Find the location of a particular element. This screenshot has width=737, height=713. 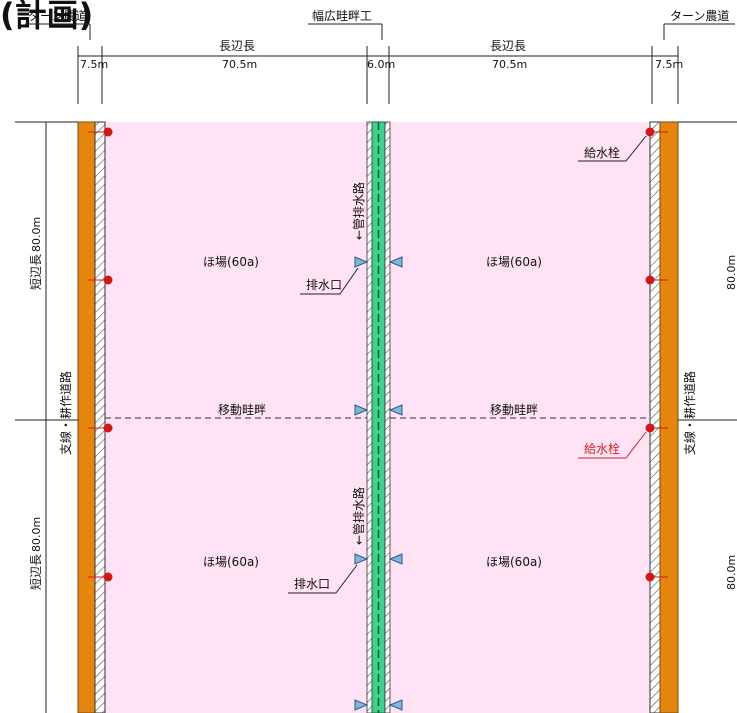

hydrants-left is located at coordinates (100, 354).